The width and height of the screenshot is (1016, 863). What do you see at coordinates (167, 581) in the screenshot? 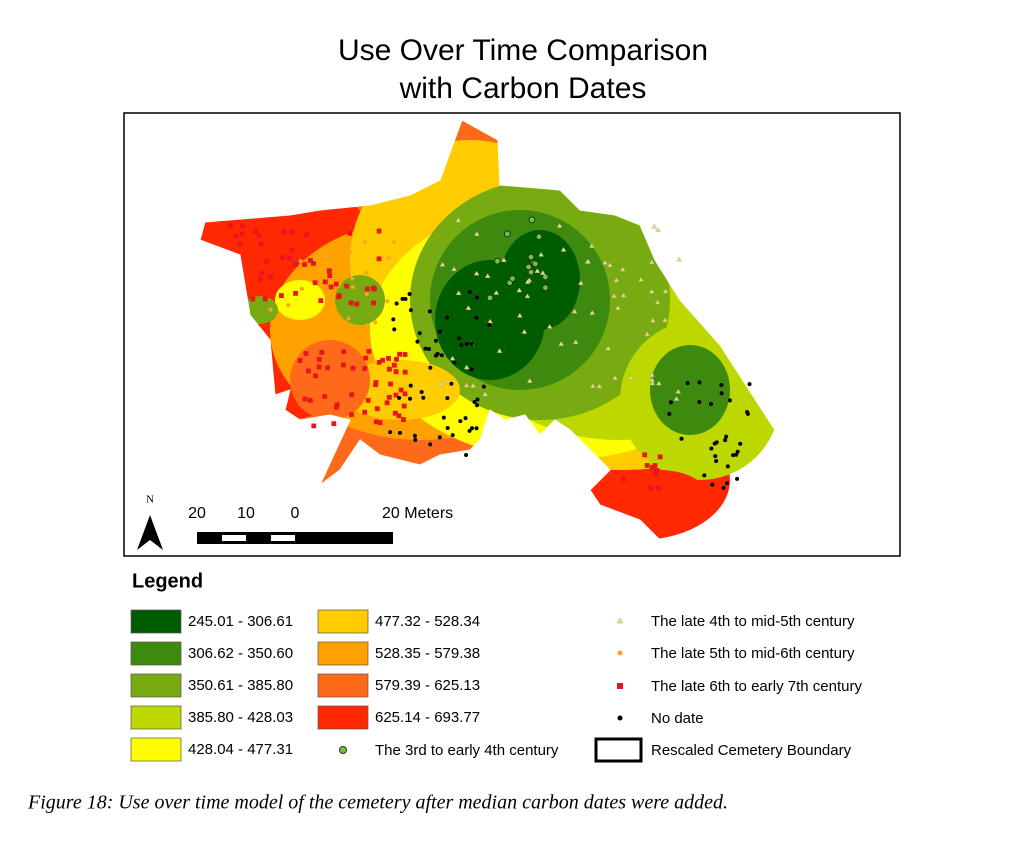
I see `legend-title: Legend` at bounding box center [167, 581].